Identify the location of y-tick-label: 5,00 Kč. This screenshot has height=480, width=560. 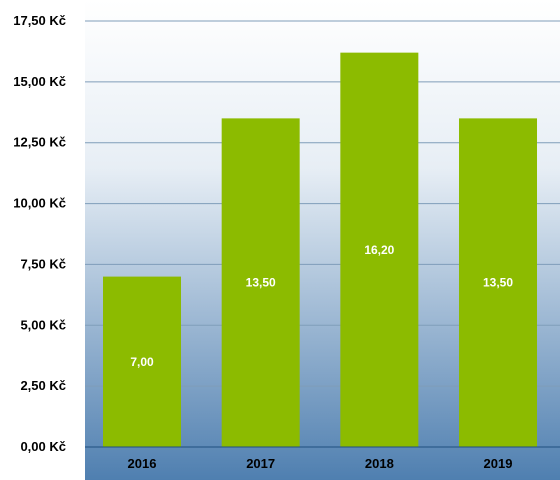
(43, 324).